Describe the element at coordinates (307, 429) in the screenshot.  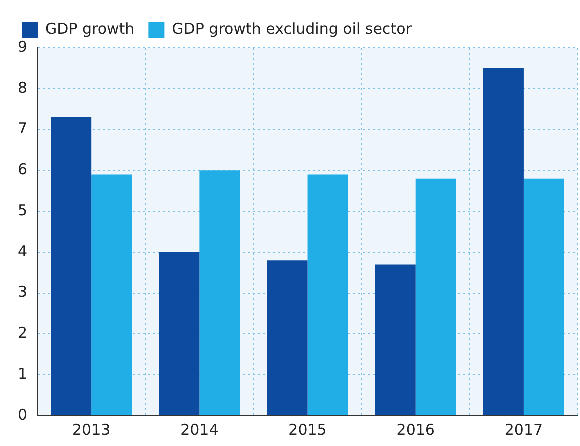
I see `x-tick-label: 2015` at that location.